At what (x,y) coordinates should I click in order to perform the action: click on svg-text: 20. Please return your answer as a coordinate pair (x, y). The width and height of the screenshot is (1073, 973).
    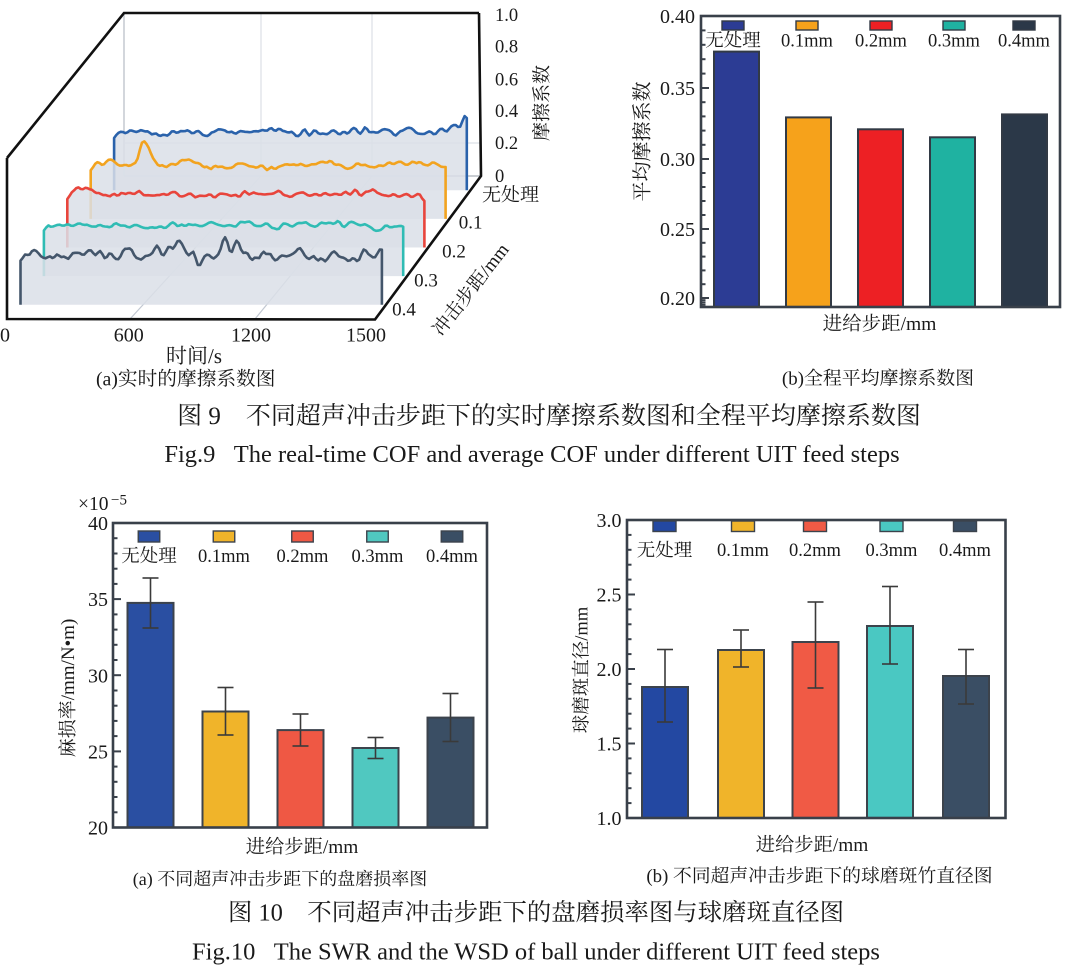
    Looking at the image, I should click on (98, 829).